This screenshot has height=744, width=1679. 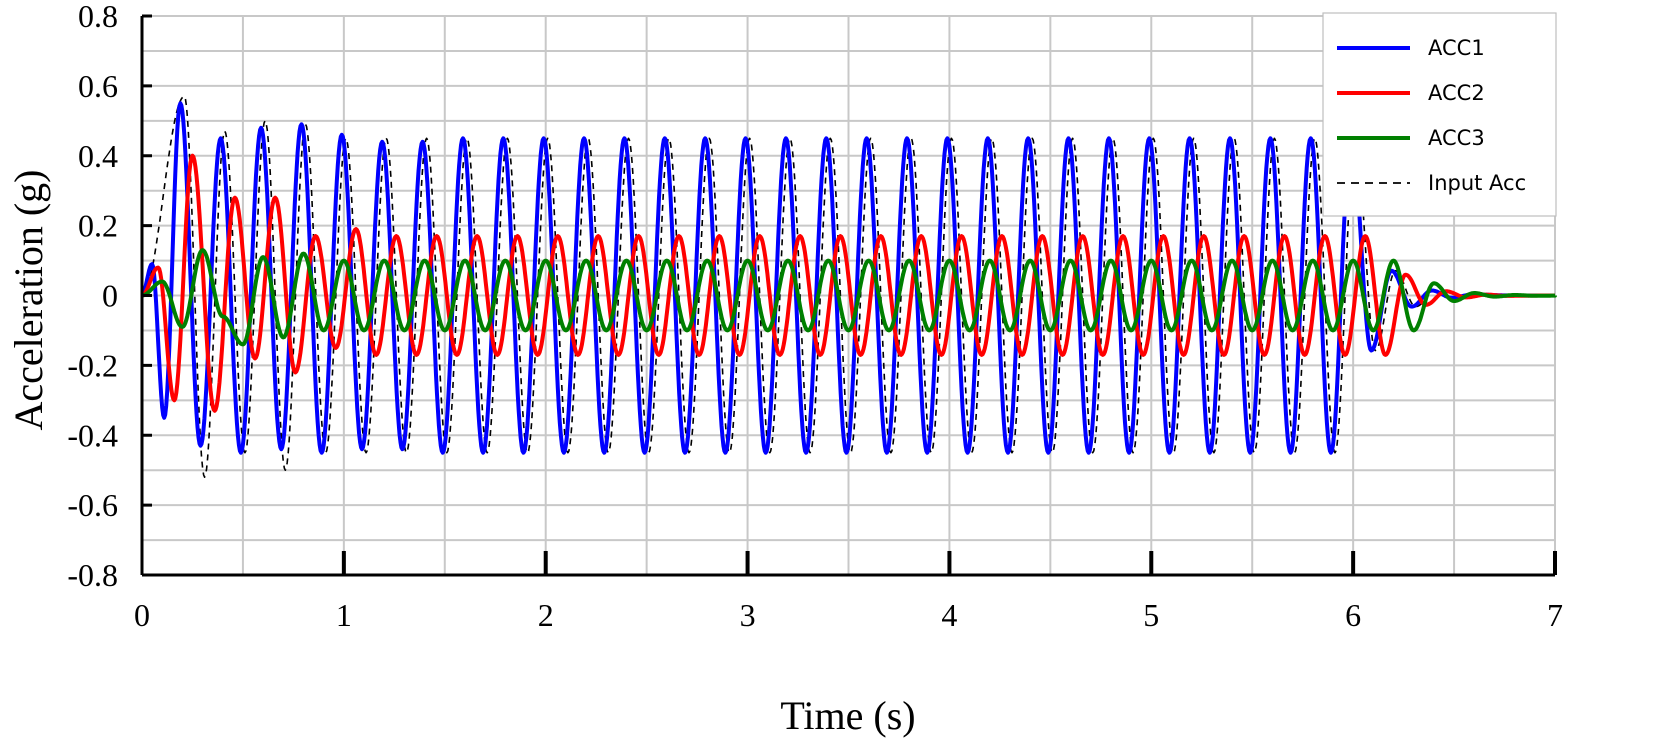 I want to click on legend-label: ACC1, so click(x=1456, y=48).